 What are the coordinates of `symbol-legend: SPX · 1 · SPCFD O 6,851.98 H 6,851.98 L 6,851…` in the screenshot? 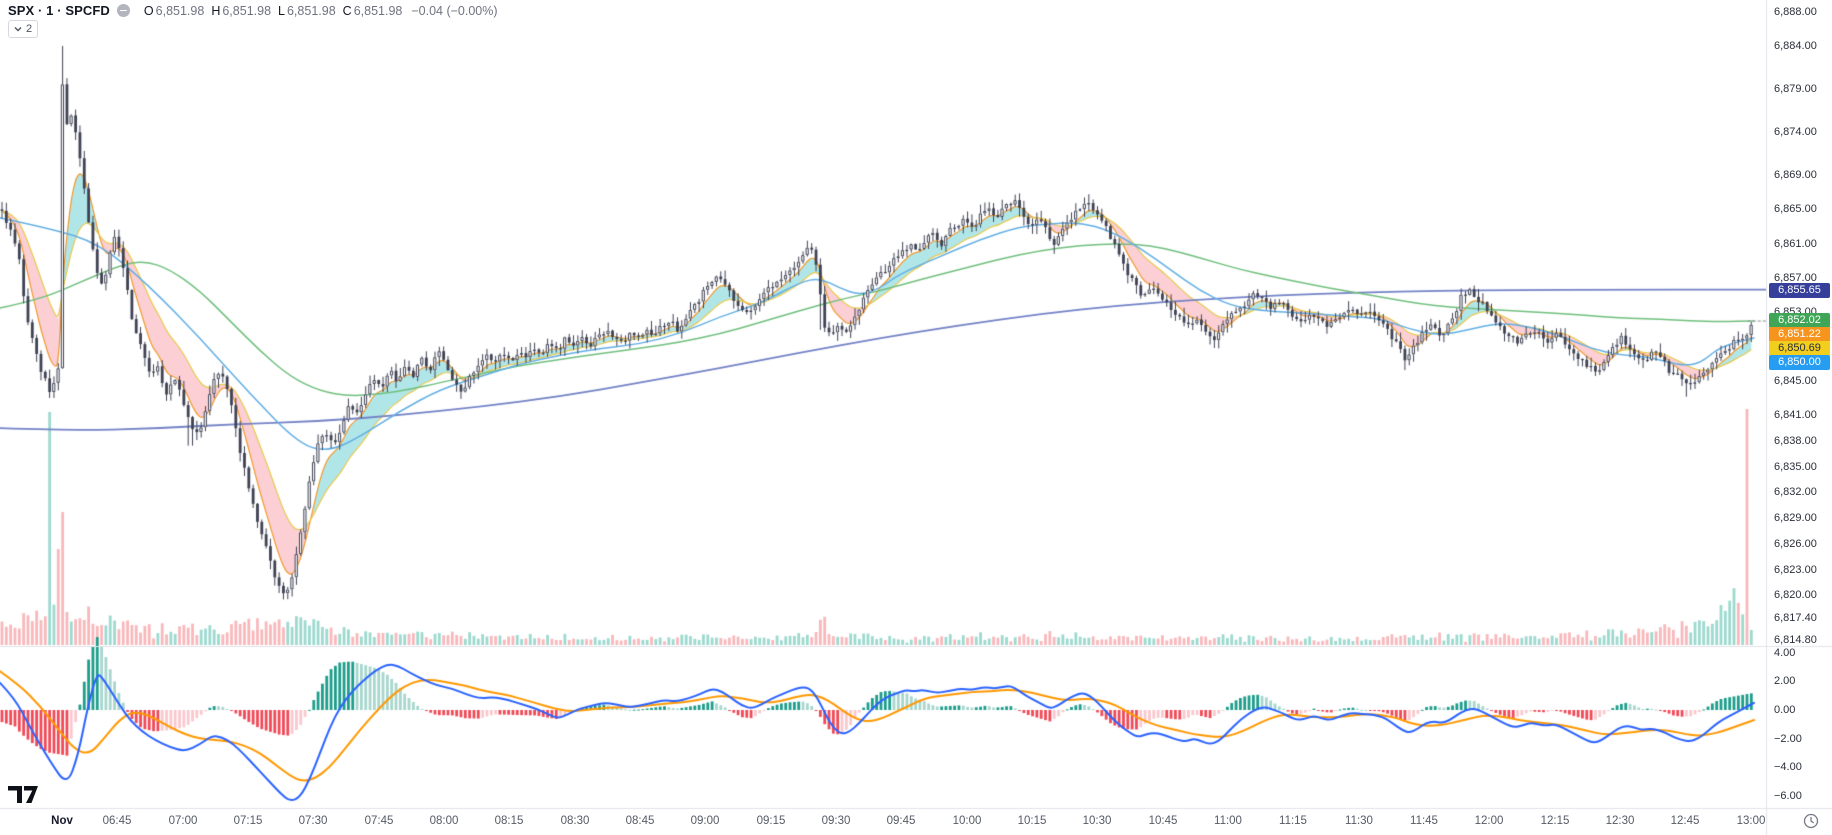 It's located at (253, 10).